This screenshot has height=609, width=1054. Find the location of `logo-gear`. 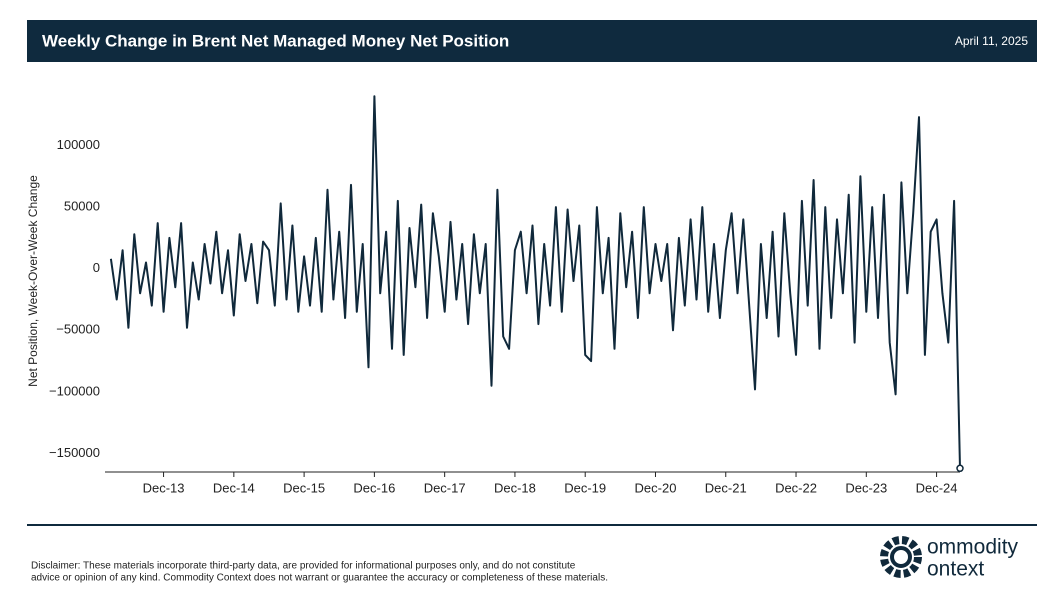

logo-gear is located at coordinates (901, 557).